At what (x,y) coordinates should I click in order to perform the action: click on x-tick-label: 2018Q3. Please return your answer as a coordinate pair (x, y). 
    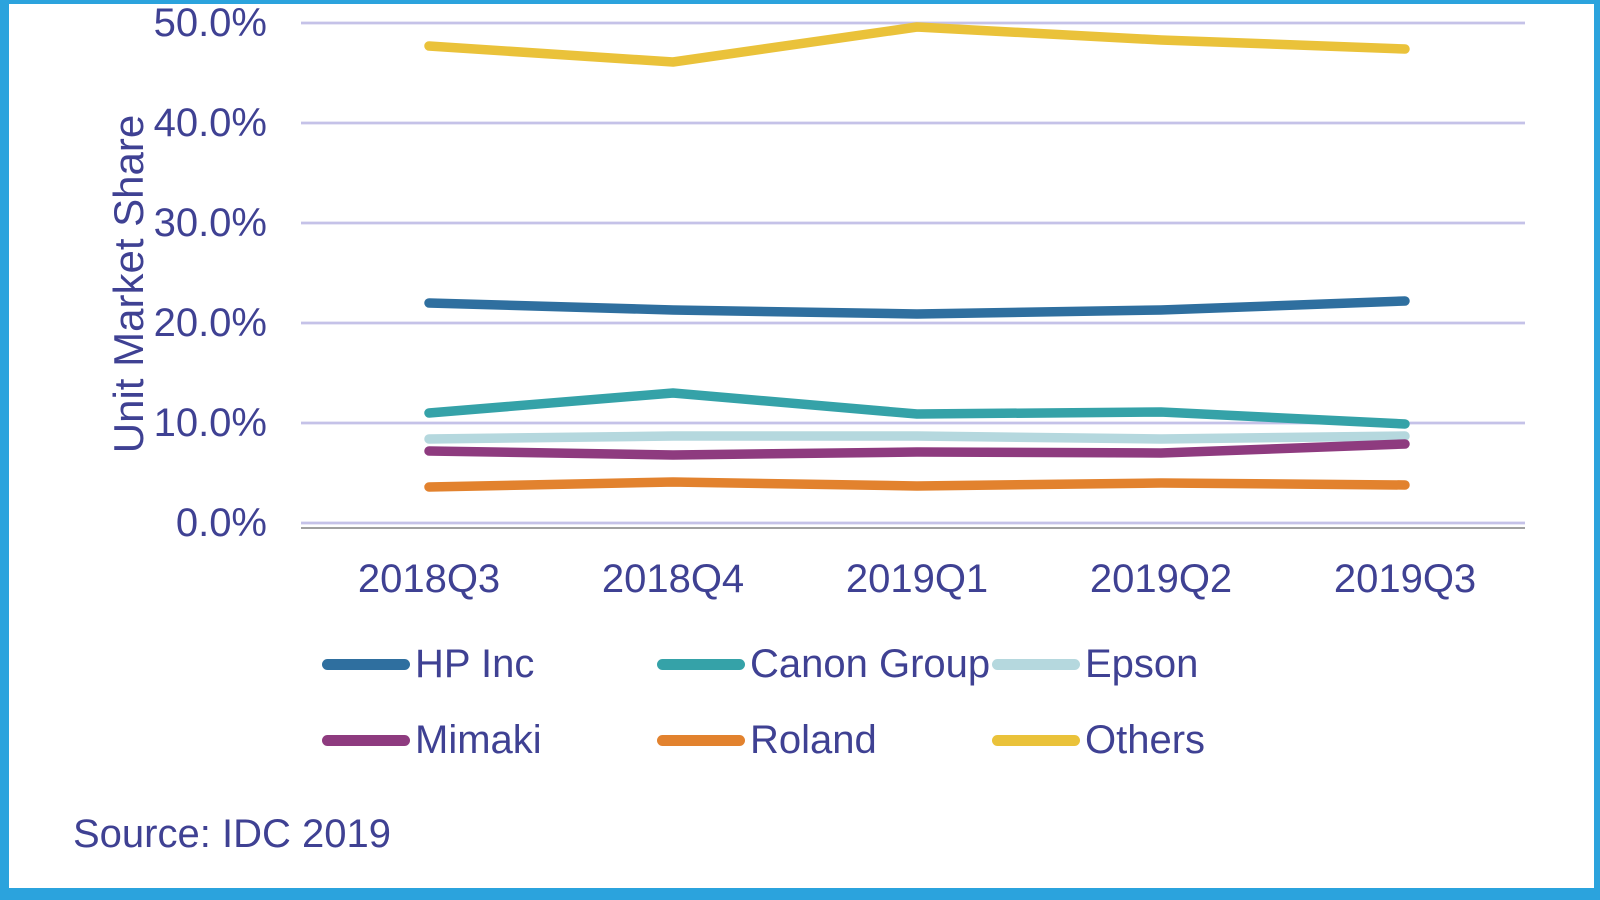
    Looking at the image, I should click on (429, 579).